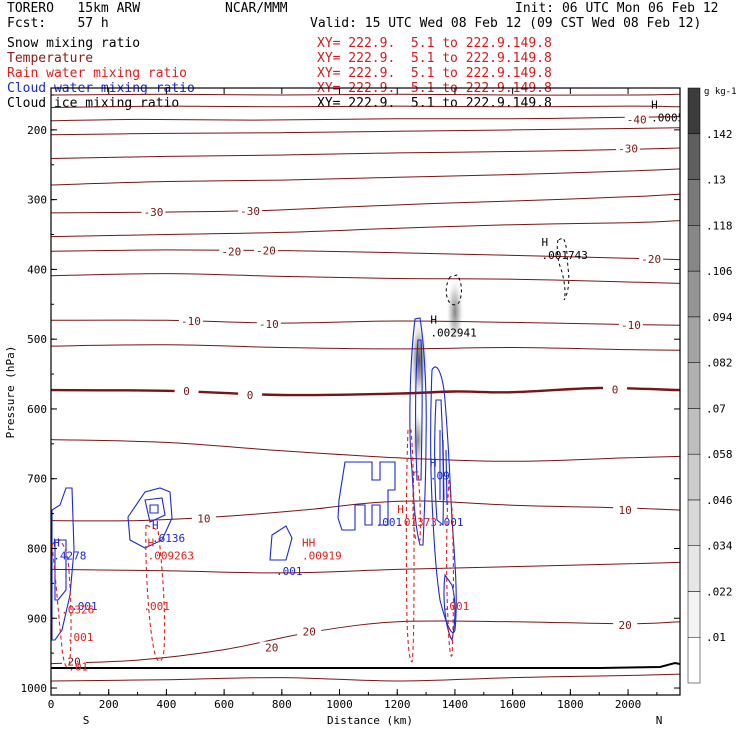 The width and height of the screenshot is (740, 740). I want to click on isotherm-label: -40, so click(637, 119).